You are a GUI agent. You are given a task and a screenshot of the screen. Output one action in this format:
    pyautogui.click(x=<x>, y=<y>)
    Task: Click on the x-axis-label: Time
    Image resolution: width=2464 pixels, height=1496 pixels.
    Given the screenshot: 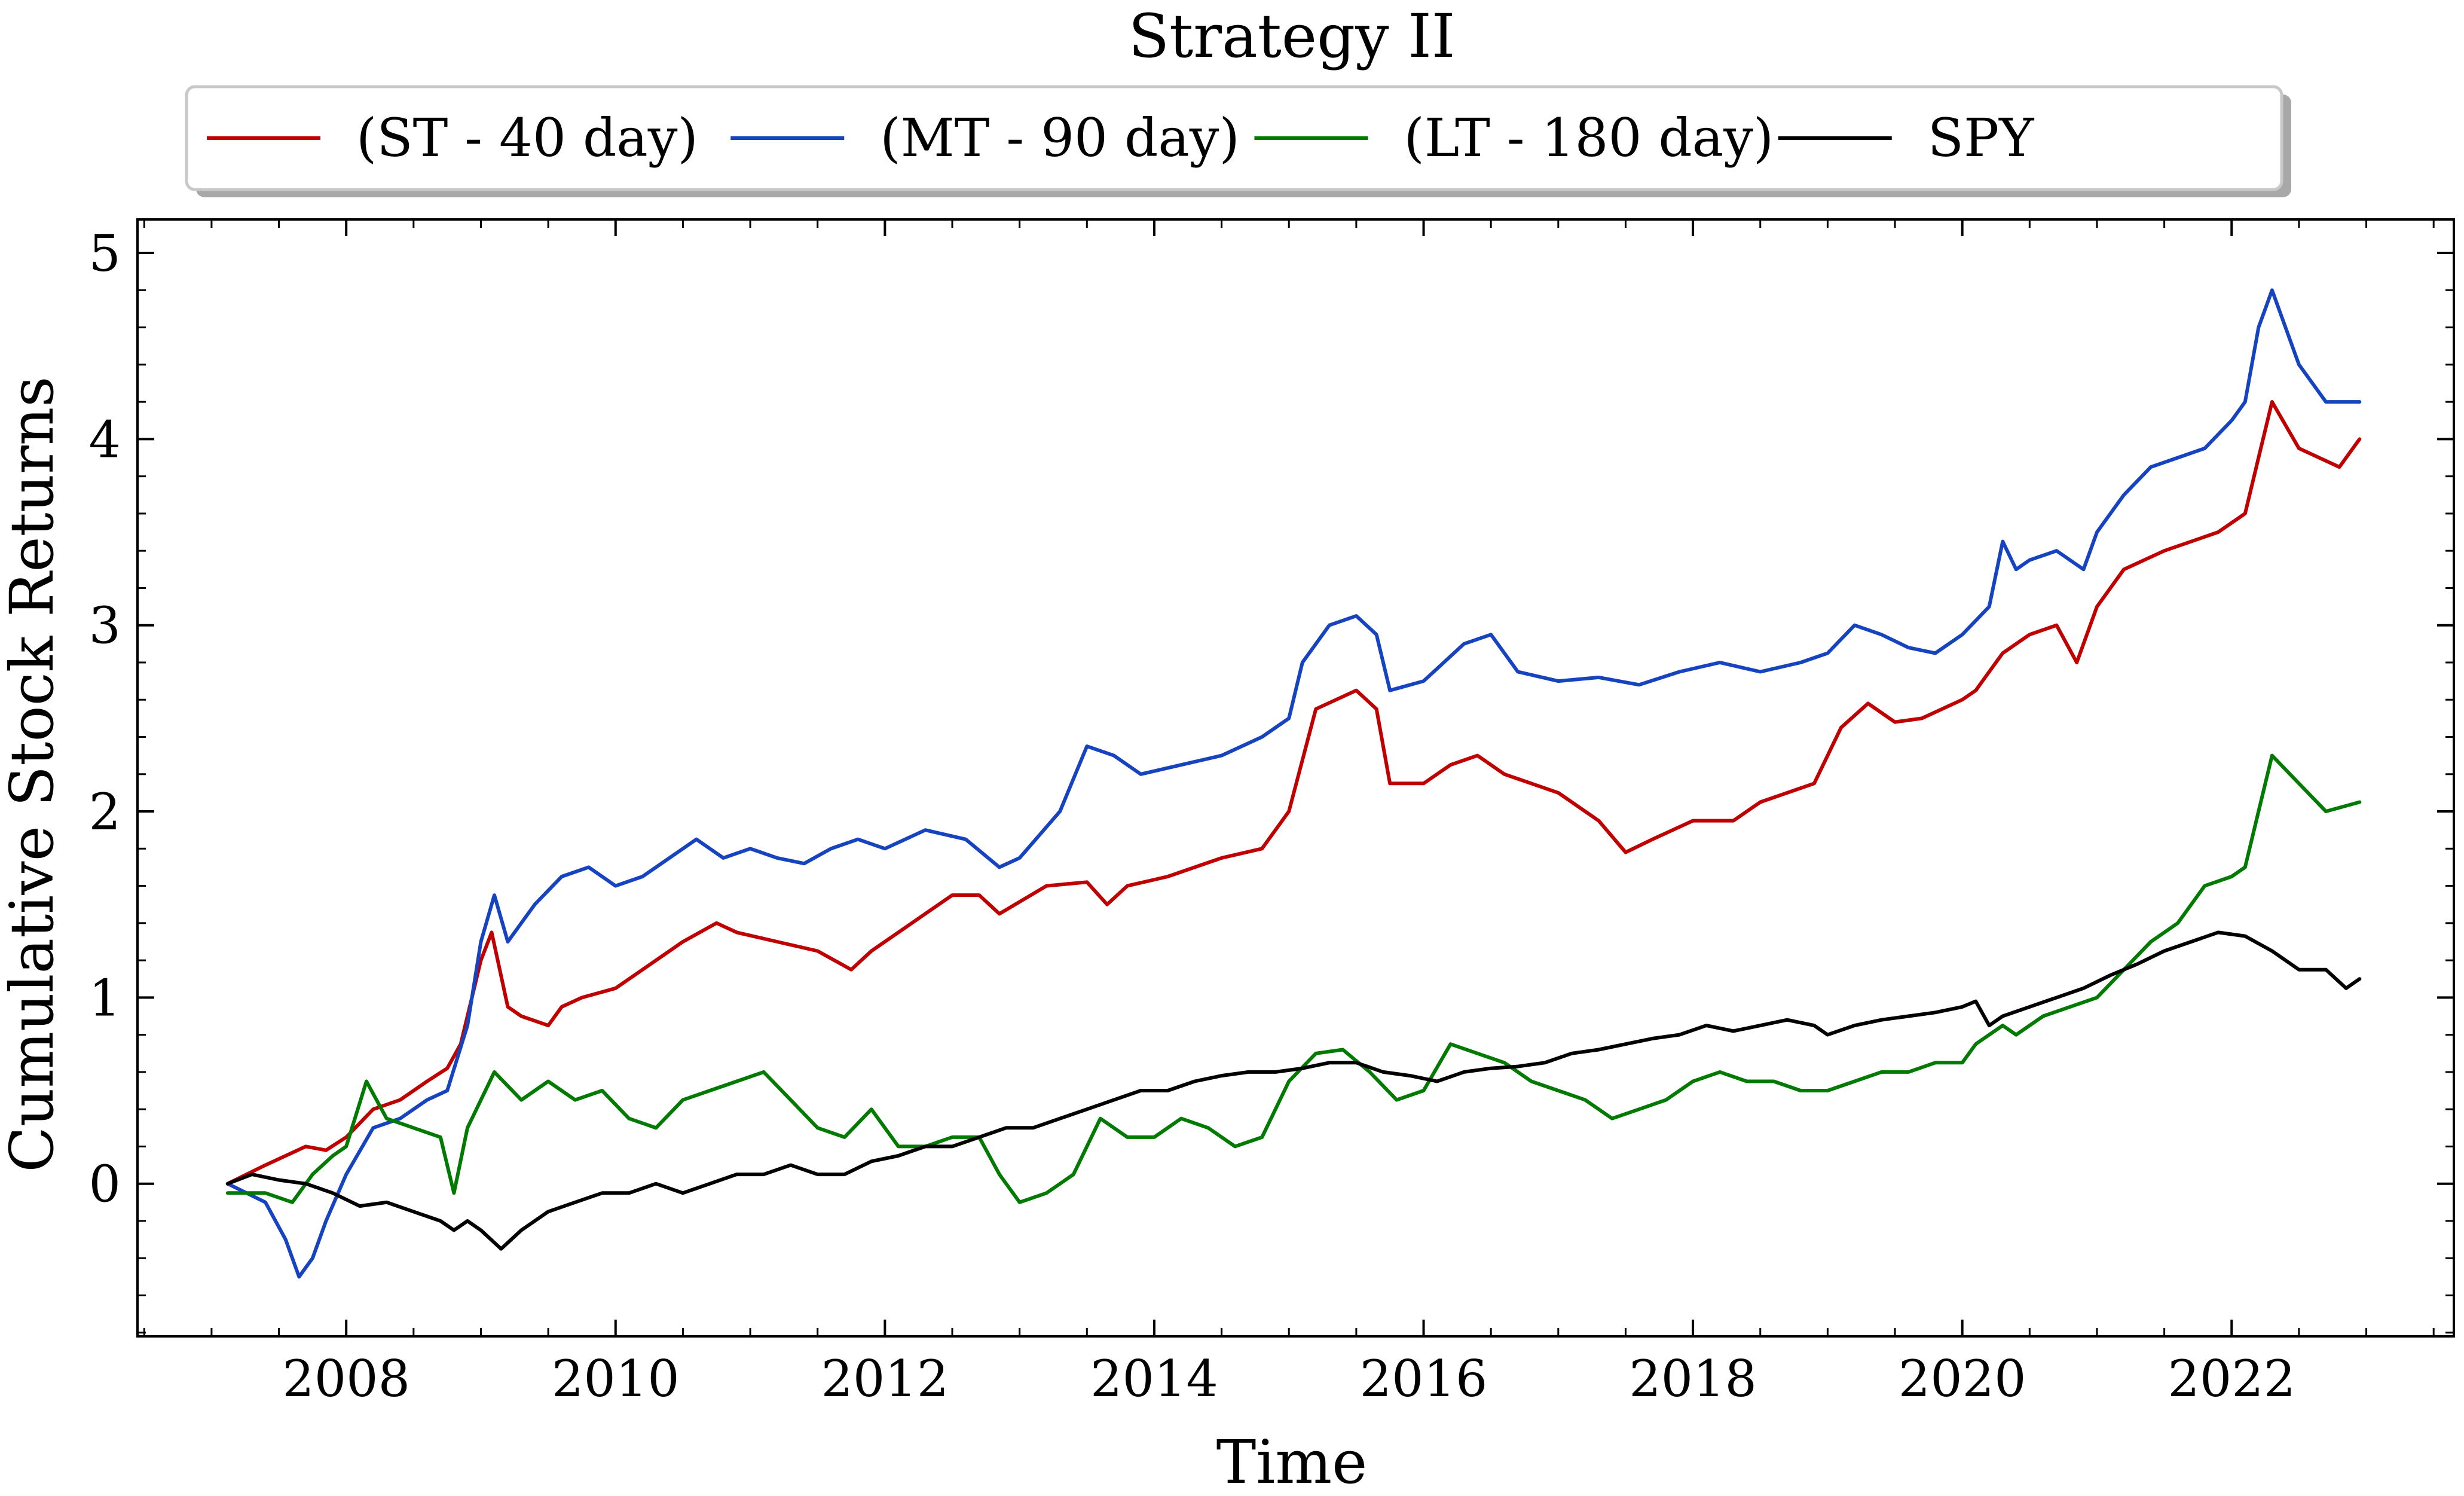 What is the action you would take?
    pyautogui.click(x=1292, y=1461)
    